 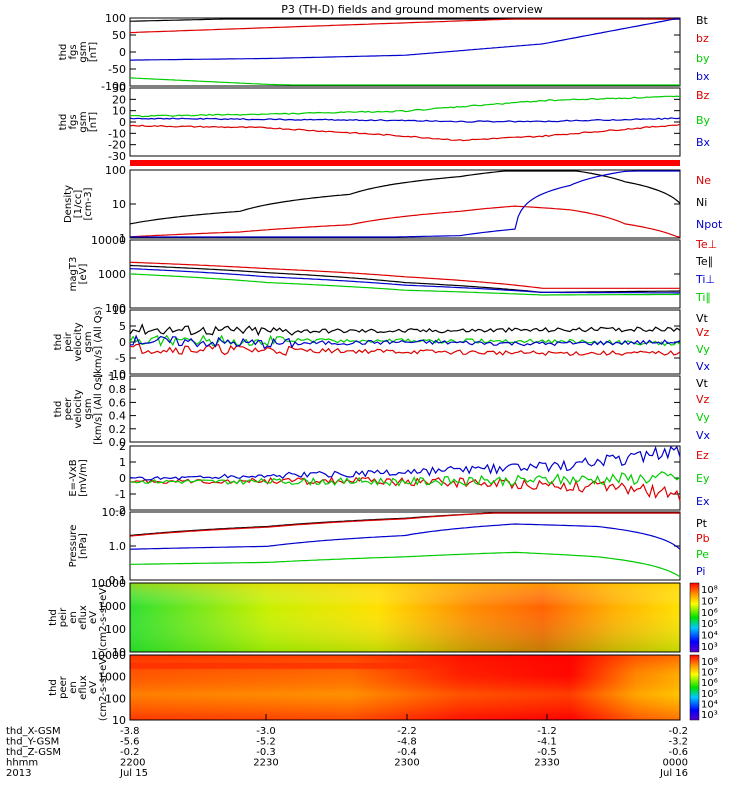 What do you see at coordinates (405, 350) in the screenshot?
I see `series-line-Vz` at bounding box center [405, 350].